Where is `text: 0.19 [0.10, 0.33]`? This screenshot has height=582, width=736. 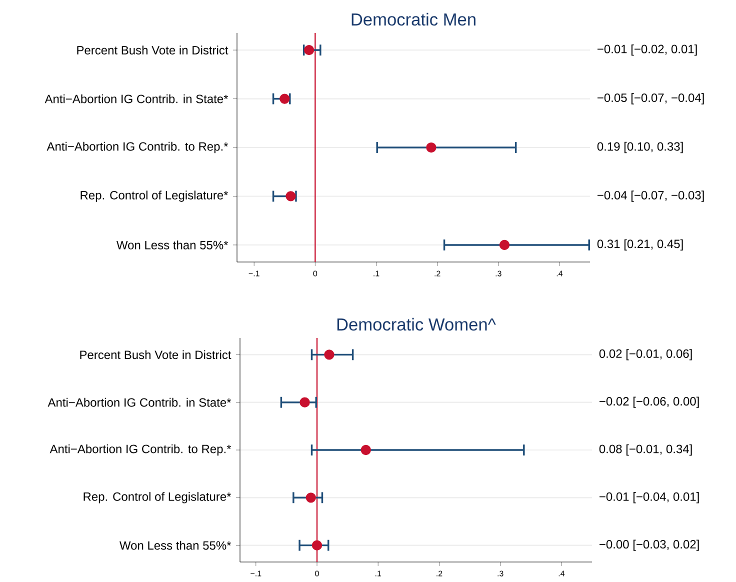 text: 0.19 [0.10, 0.33] is located at coordinates (640, 148).